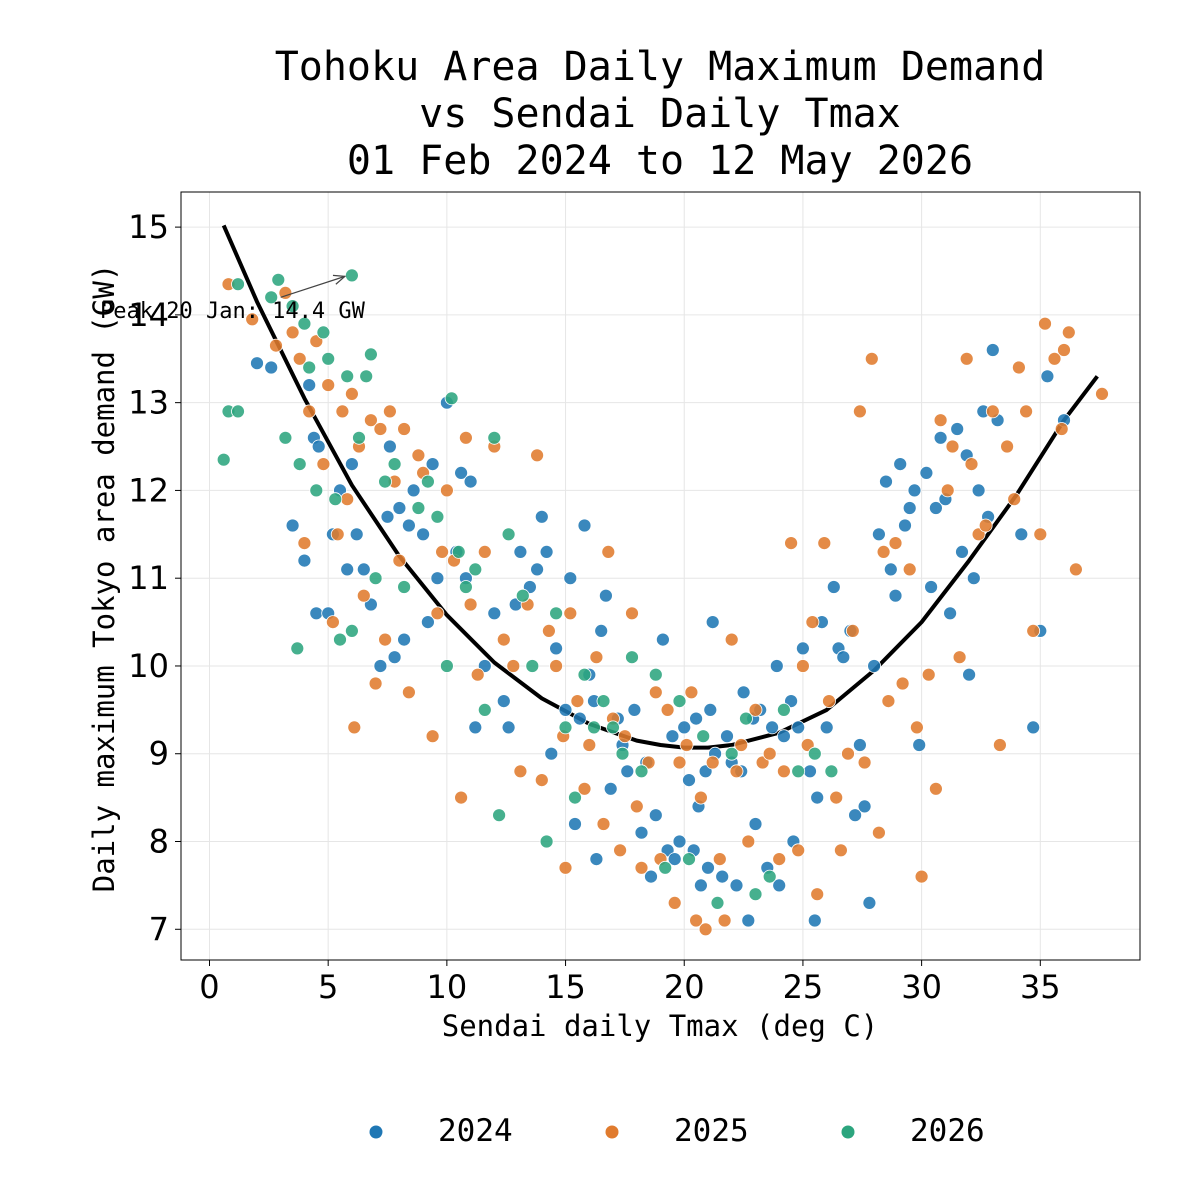  What do you see at coordinates (684, 987) in the screenshot?
I see `x-tick-label: 20` at bounding box center [684, 987].